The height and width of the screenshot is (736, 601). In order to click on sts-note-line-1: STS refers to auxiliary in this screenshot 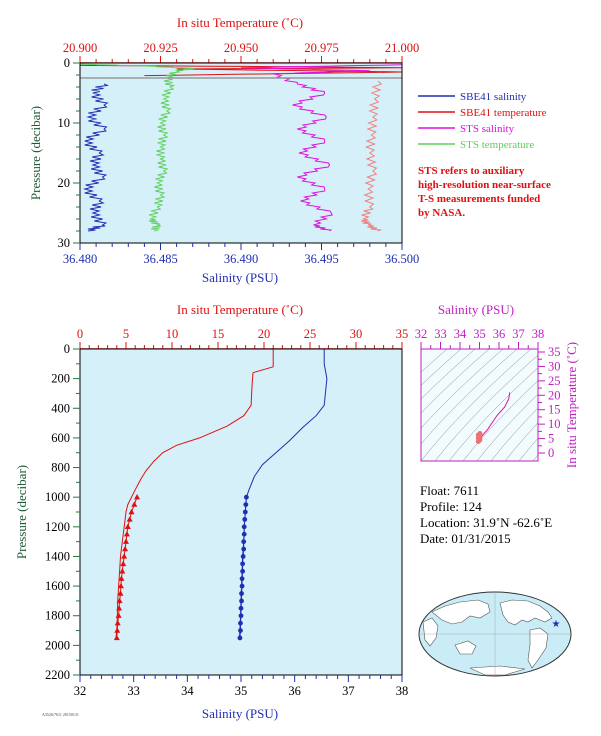, I will do `click(471, 171)`.